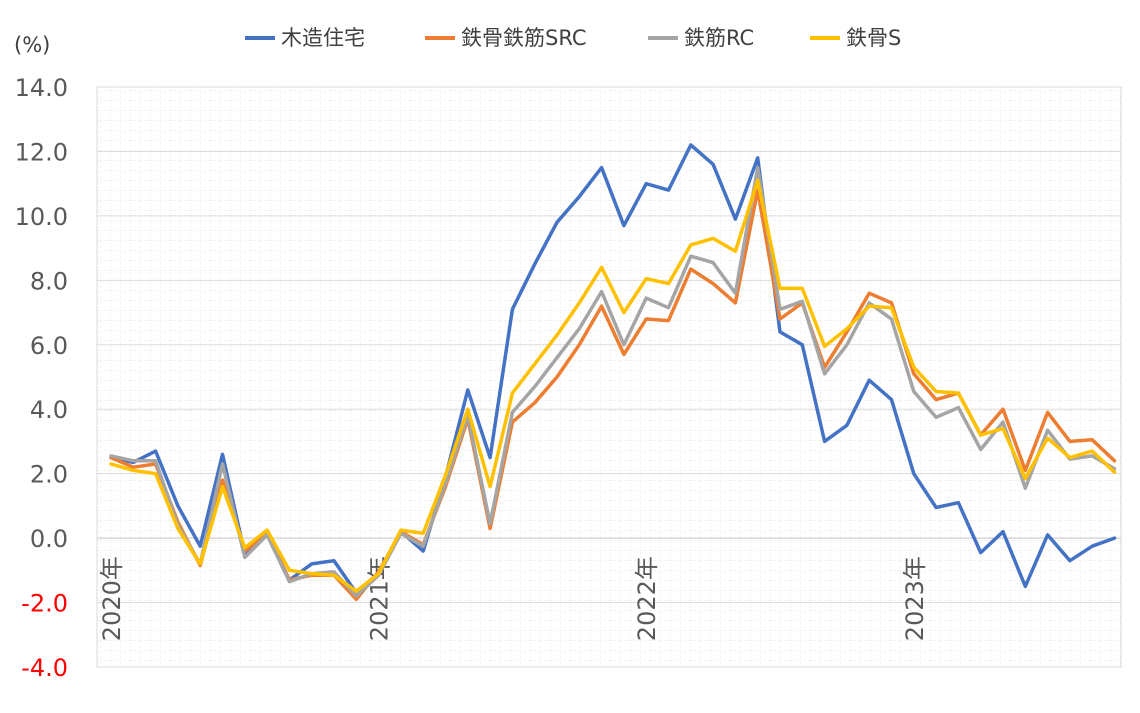 Image resolution: width=1140 pixels, height=713 pixels. What do you see at coordinates (513, 598) in the screenshot?
I see `x-axis: 2020年 2021年 2022年 2023年` at bounding box center [513, 598].